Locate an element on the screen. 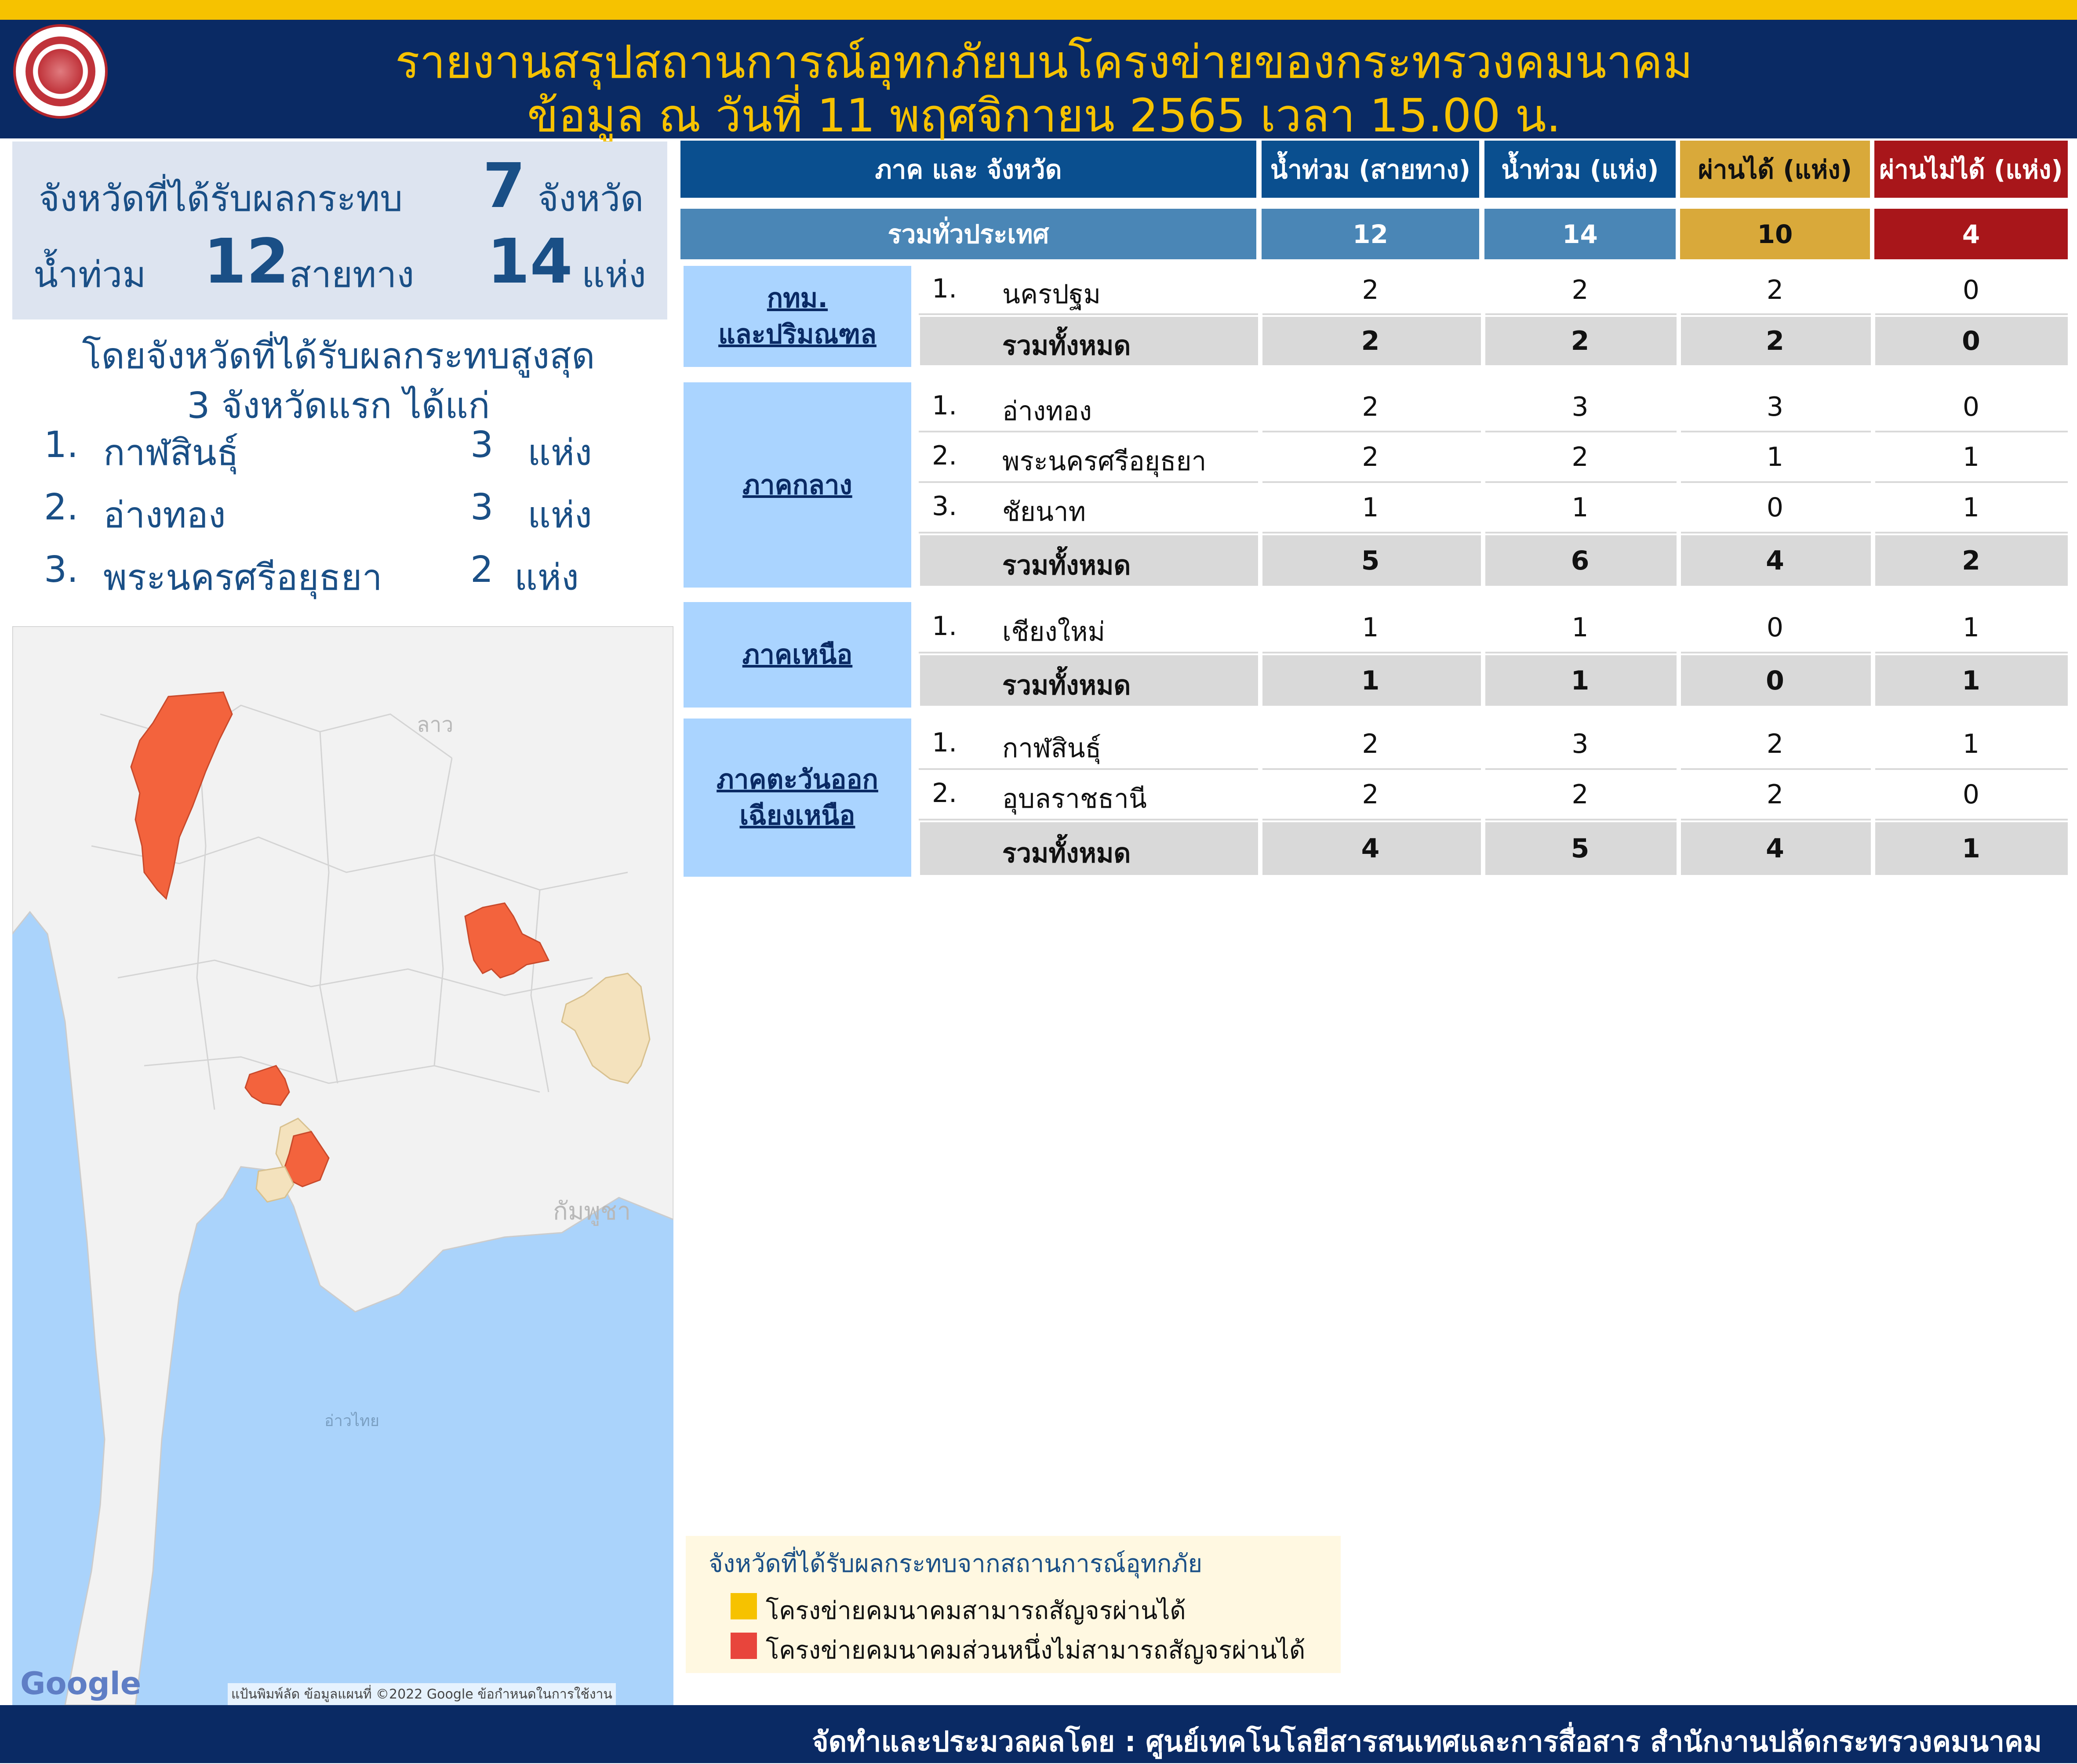 This screenshot has height=1764, width=2077. region-name: ภาคกลาง is located at coordinates (797, 485).